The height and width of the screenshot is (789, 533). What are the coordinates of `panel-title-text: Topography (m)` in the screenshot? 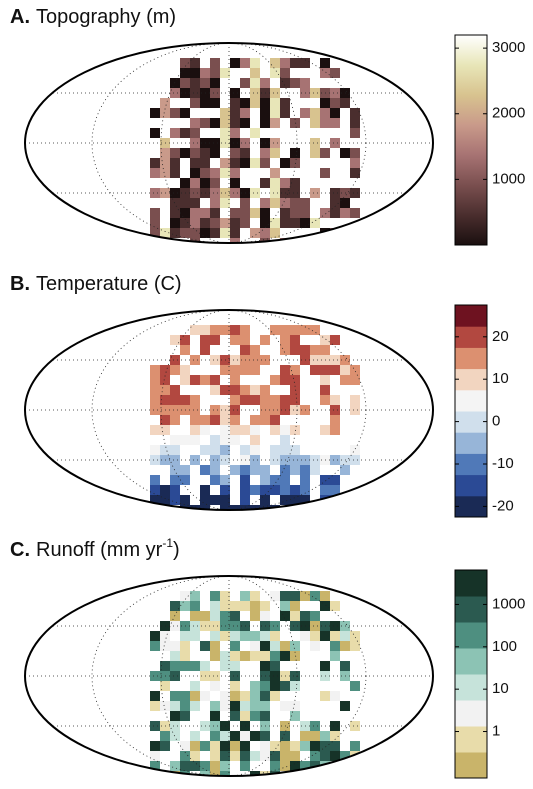 It's located at (106, 17).